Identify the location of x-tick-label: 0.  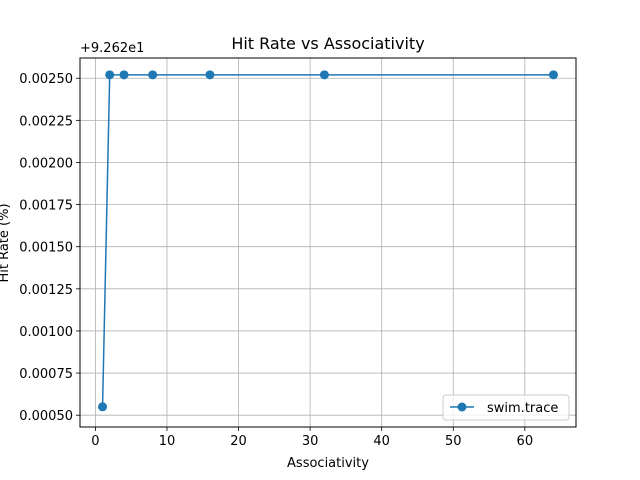
(95, 441).